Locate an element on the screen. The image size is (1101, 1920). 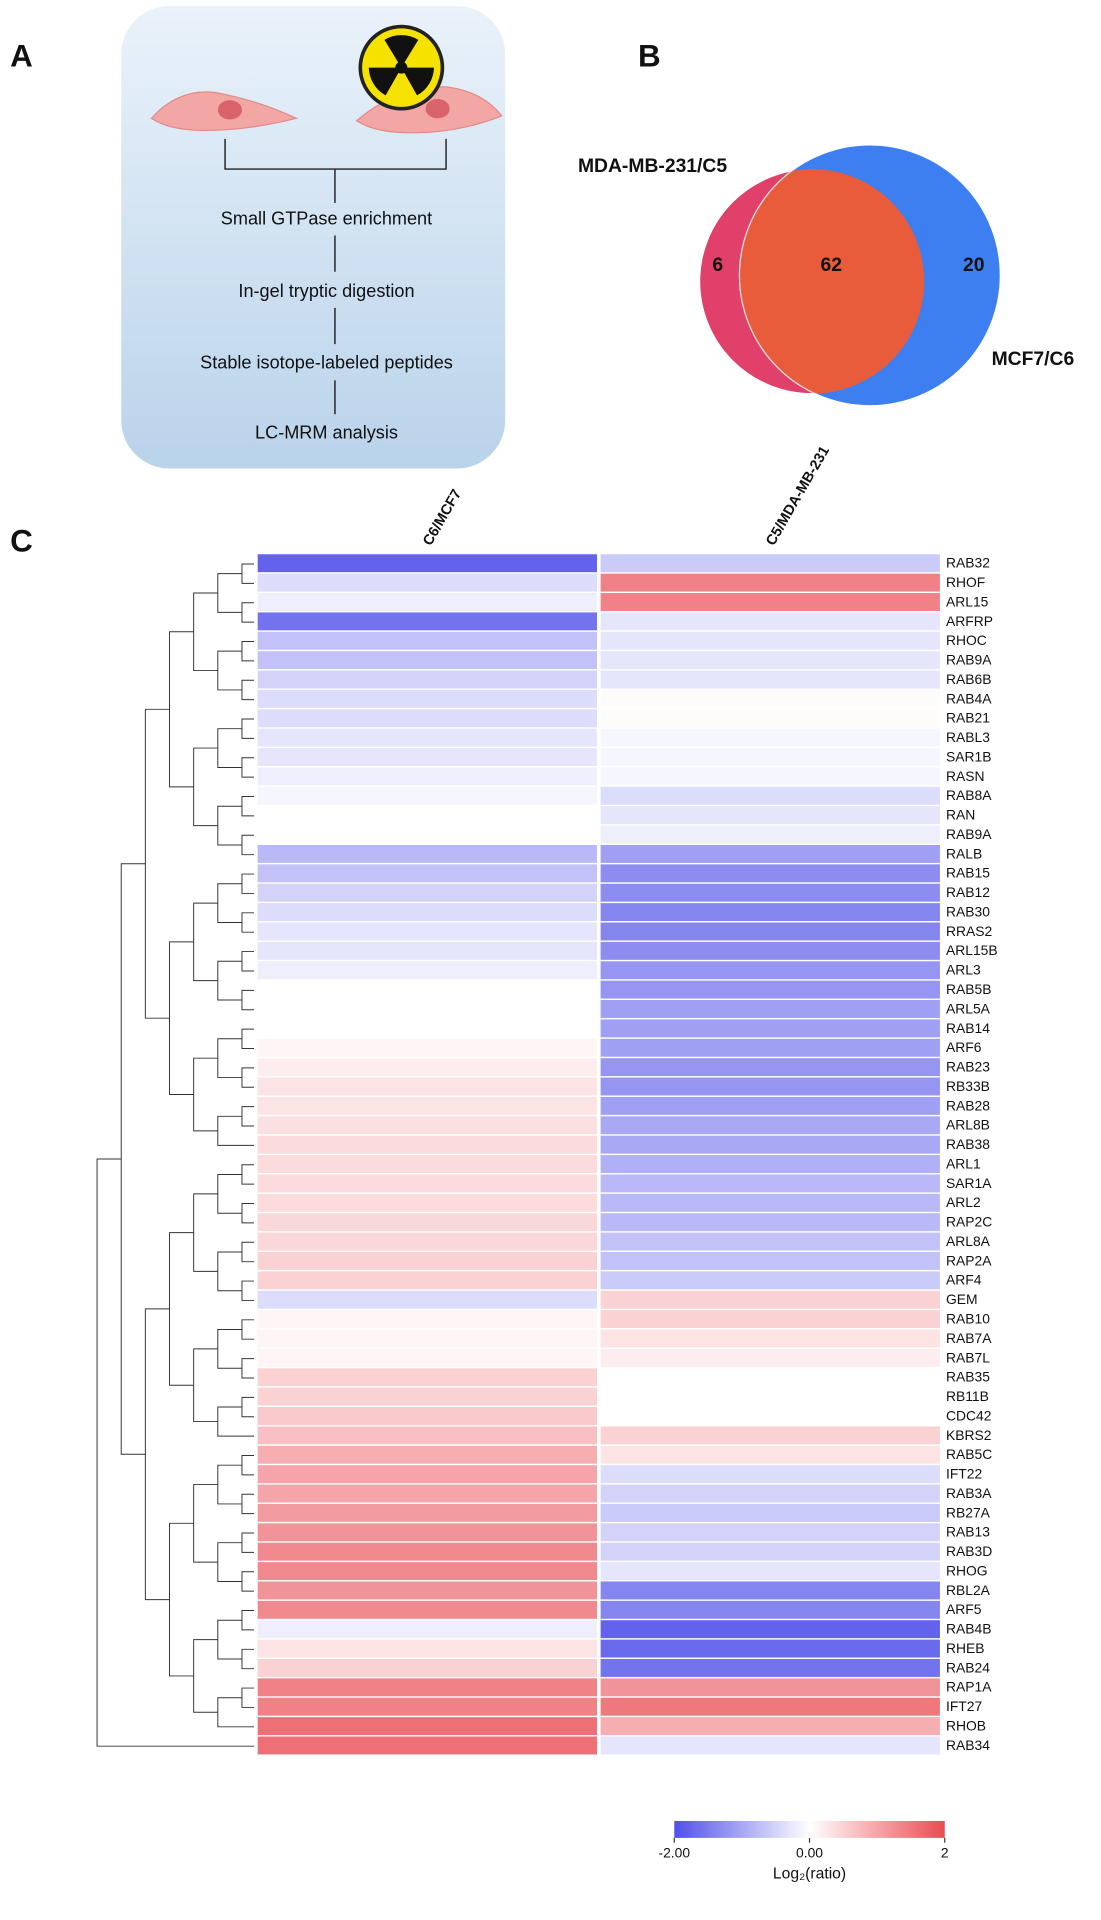
venn-count: 20 is located at coordinates (973, 265).